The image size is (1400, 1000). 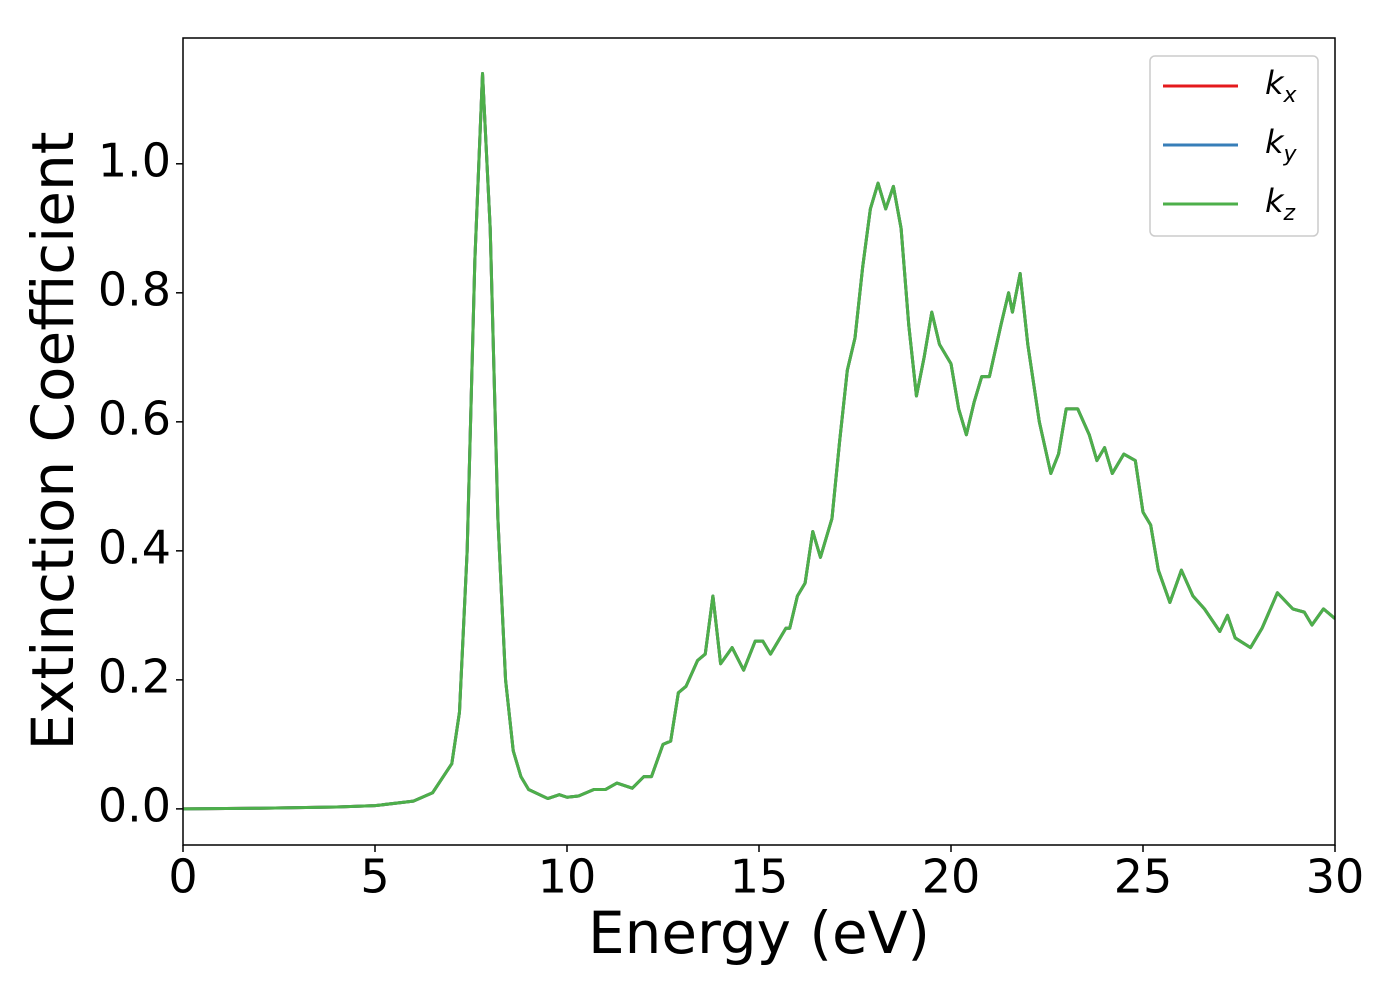 I want to click on y-tick-label: 0.2, so click(x=134, y=676).